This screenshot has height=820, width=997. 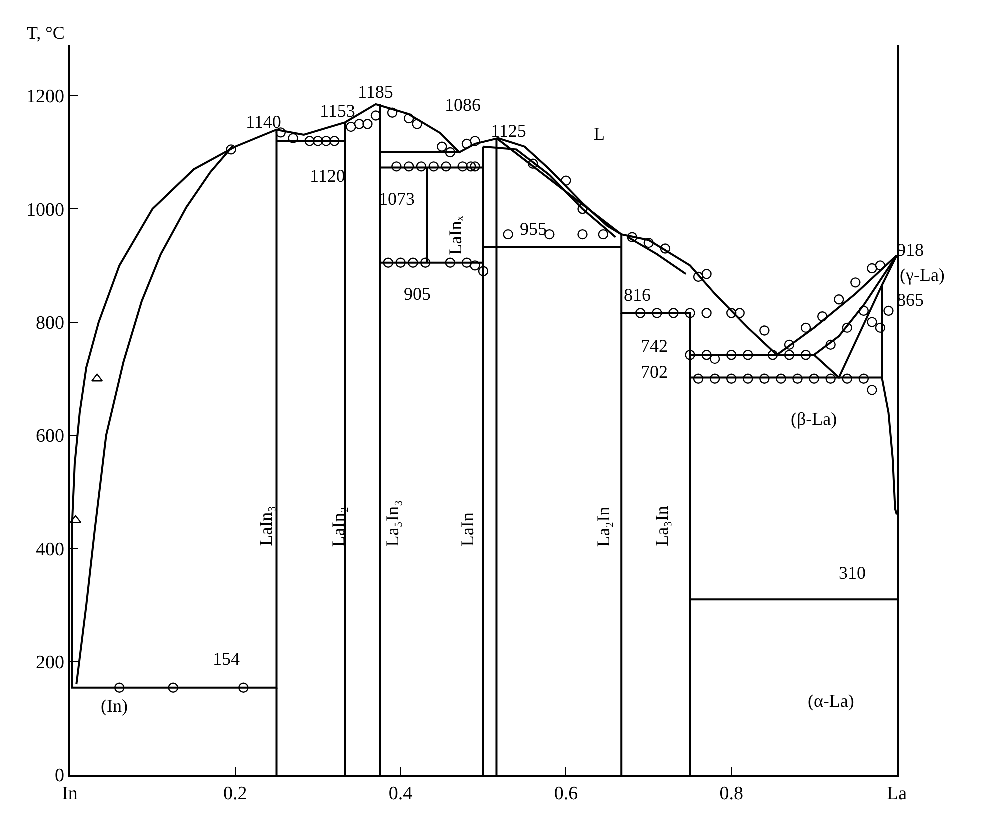 I want to click on annotation: (α-La), so click(x=831, y=701).